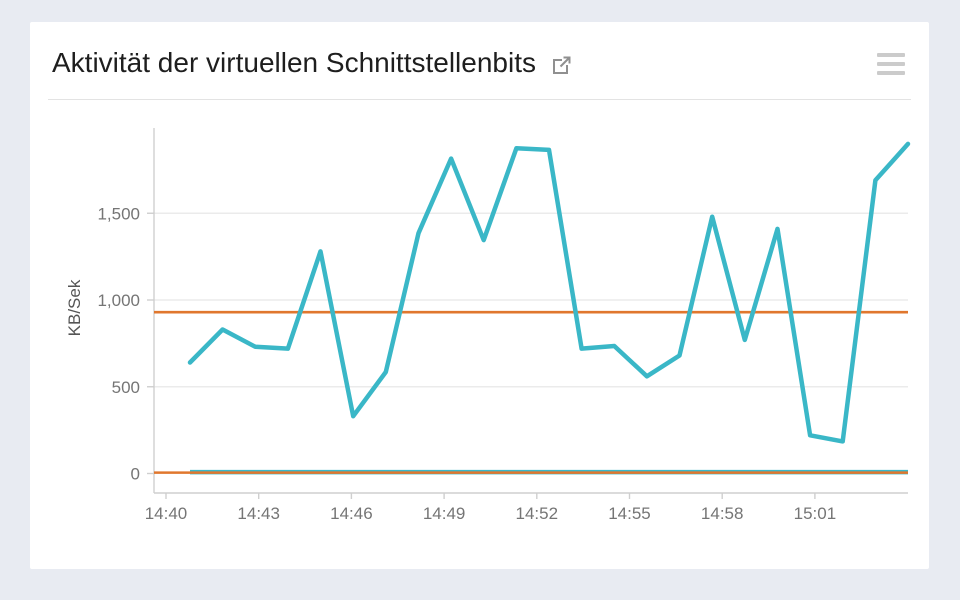 The width and height of the screenshot is (960, 600). What do you see at coordinates (258, 513) in the screenshot?
I see `x-tick-label: 14:43` at bounding box center [258, 513].